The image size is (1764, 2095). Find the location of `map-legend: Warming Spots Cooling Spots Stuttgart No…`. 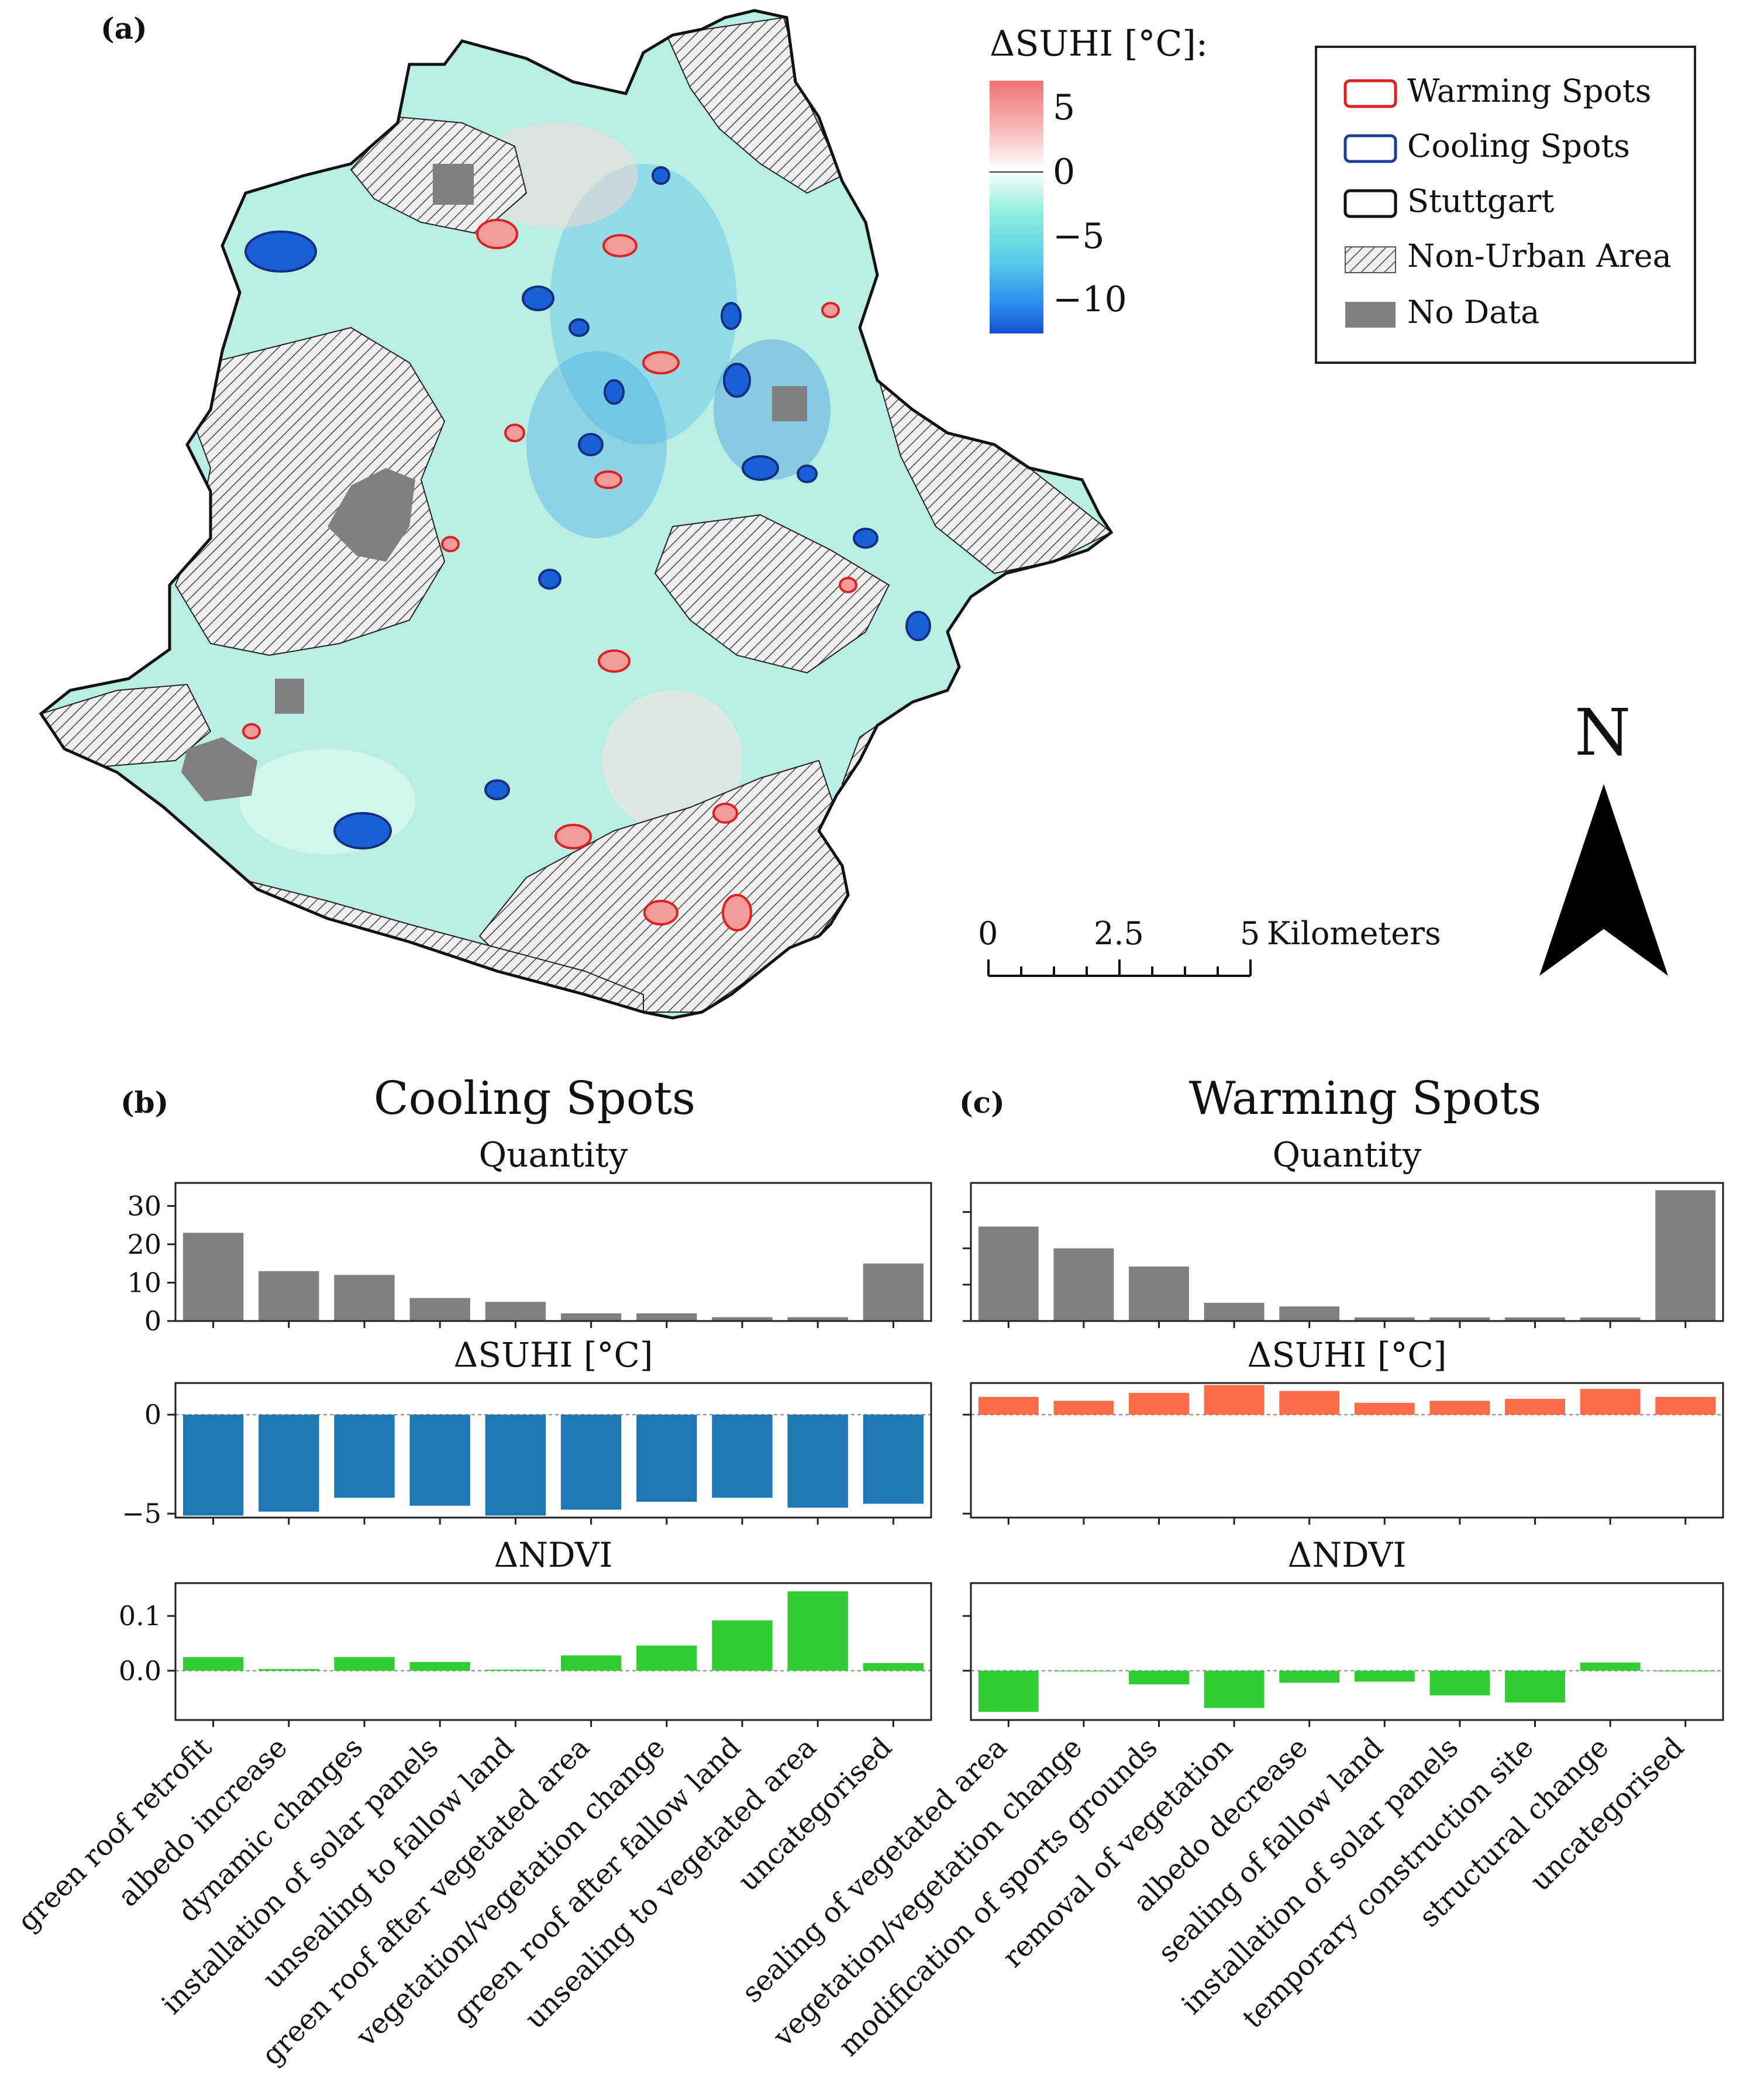

map-legend: Warming Spots Cooling Spots Stuttgart No… is located at coordinates (1505, 205).